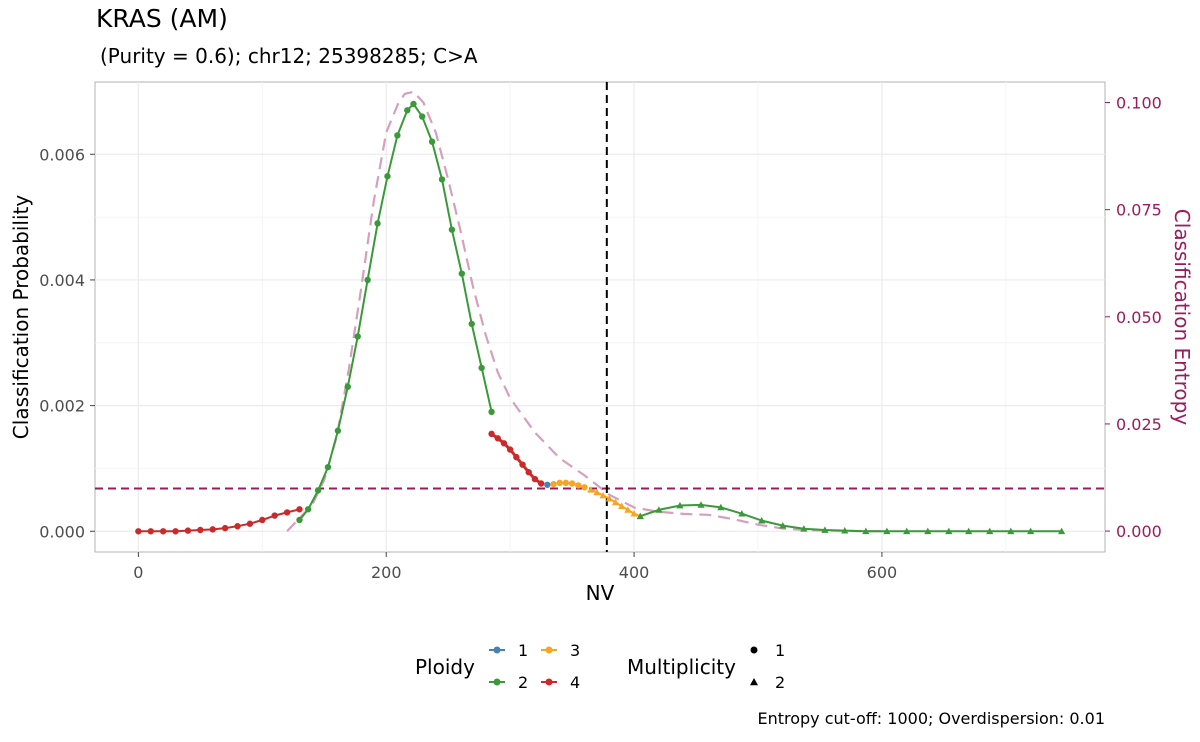 The width and height of the screenshot is (1200, 742). What do you see at coordinates (445, 667) in the screenshot?
I see `legend-title-ploidy: Ploidy` at bounding box center [445, 667].